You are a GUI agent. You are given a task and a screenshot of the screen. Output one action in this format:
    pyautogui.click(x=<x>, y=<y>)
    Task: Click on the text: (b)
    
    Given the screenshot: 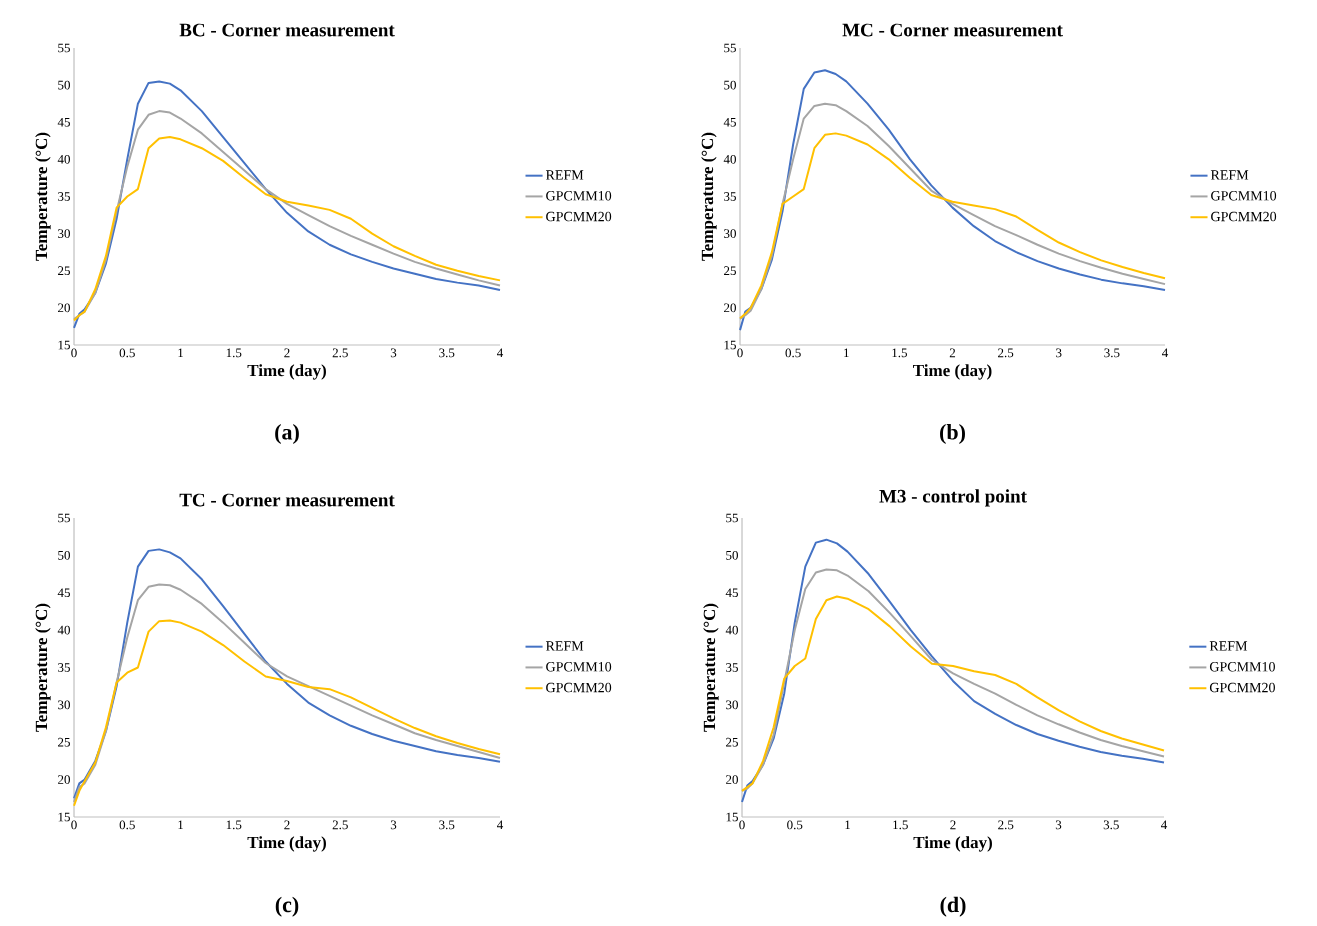 What is the action you would take?
    pyautogui.click(x=952, y=434)
    